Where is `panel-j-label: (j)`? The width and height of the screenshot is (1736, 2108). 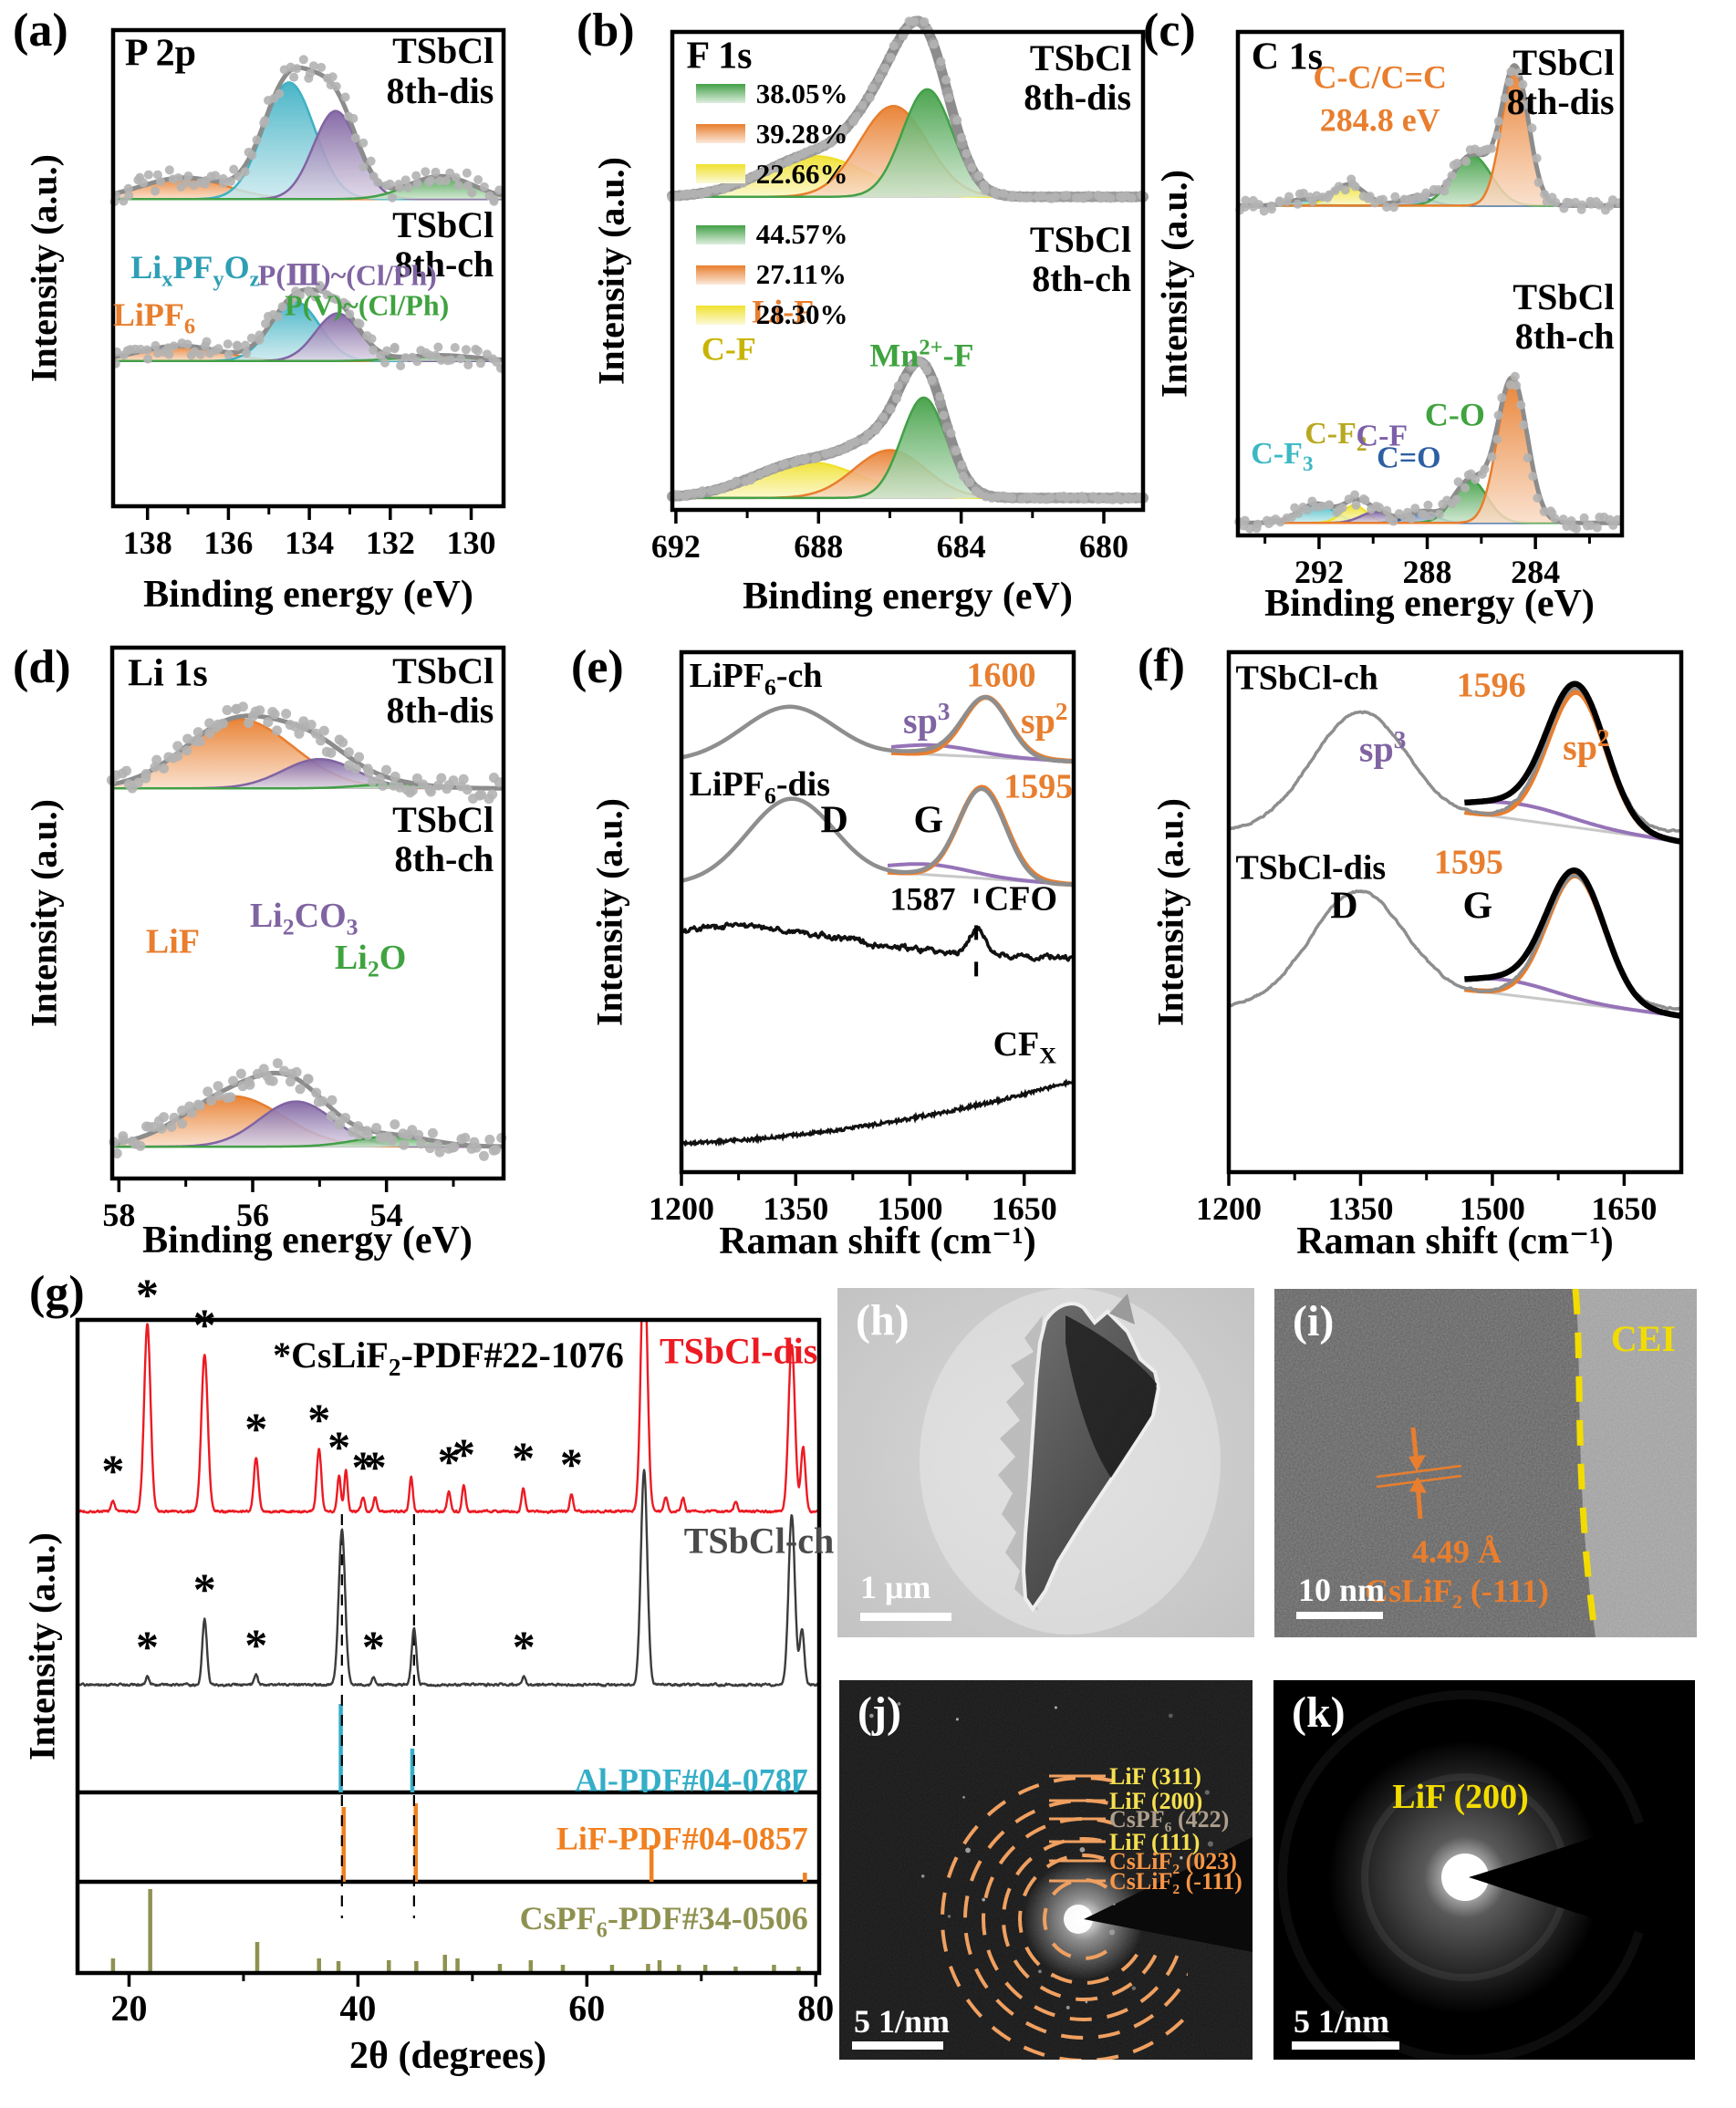
panel-j-label: (j) is located at coordinates (879, 1712).